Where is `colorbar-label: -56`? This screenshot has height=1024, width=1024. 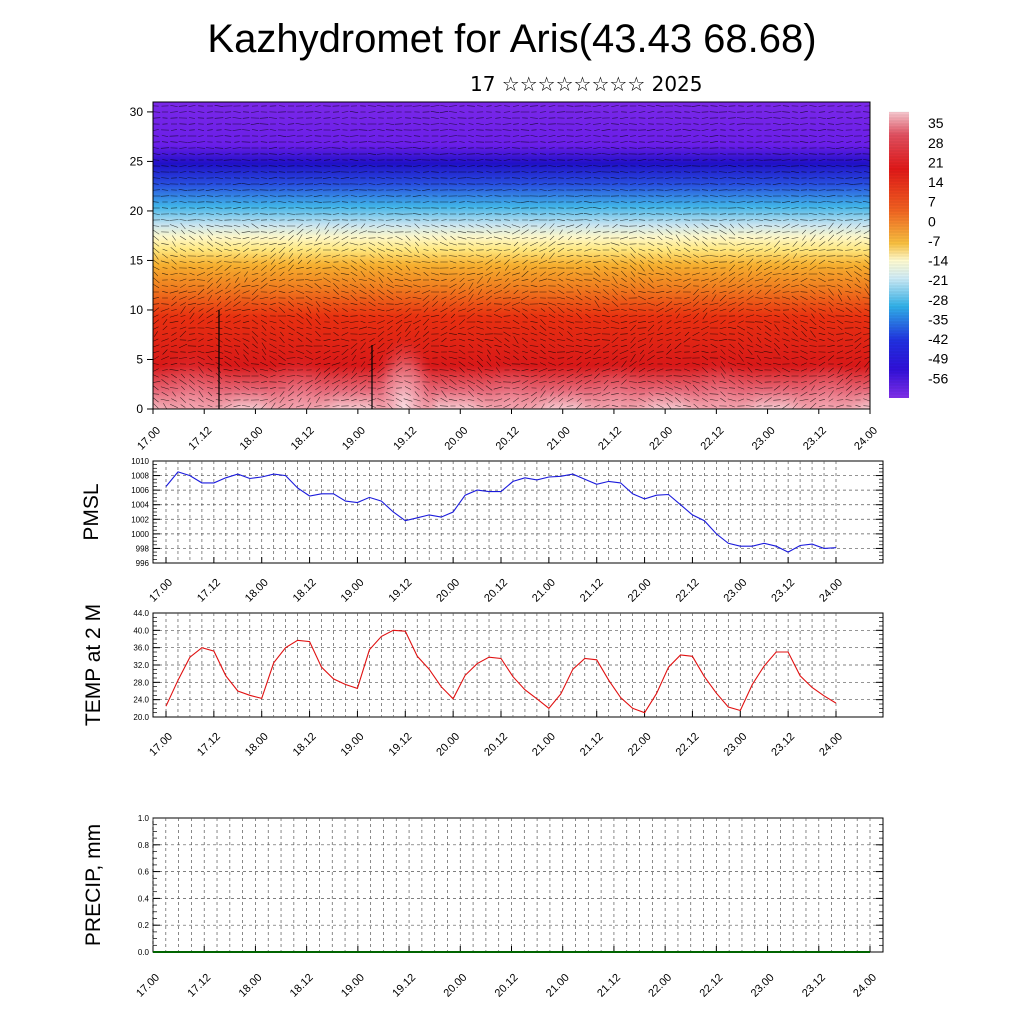 colorbar-label: -56 is located at coordinates (938, 378).